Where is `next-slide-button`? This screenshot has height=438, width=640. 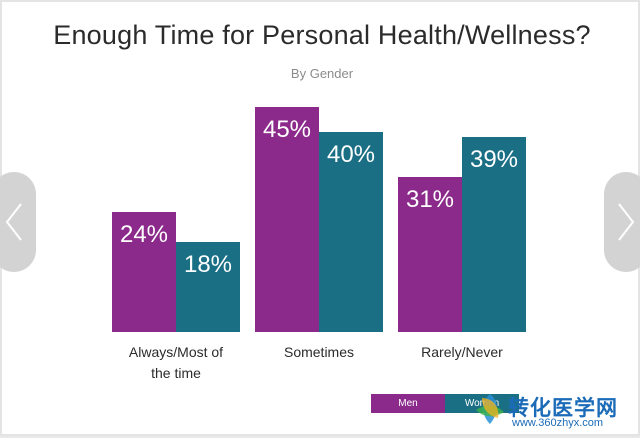 next-slide-button is located at coordinates (622, 222).